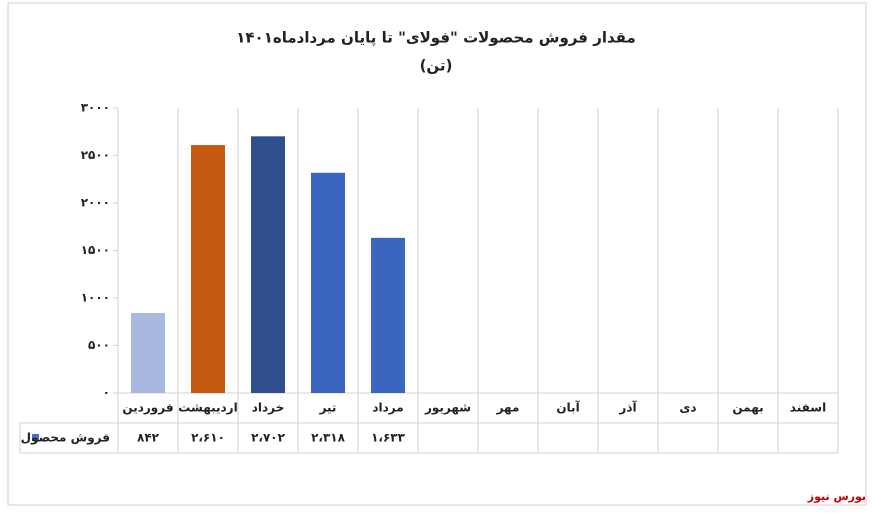 The image size is (872, 513). What do you see at coordinates (65, 438) in the screenshot?
I see `legend-label: فروش محصول` at bounding box center [65, 438].